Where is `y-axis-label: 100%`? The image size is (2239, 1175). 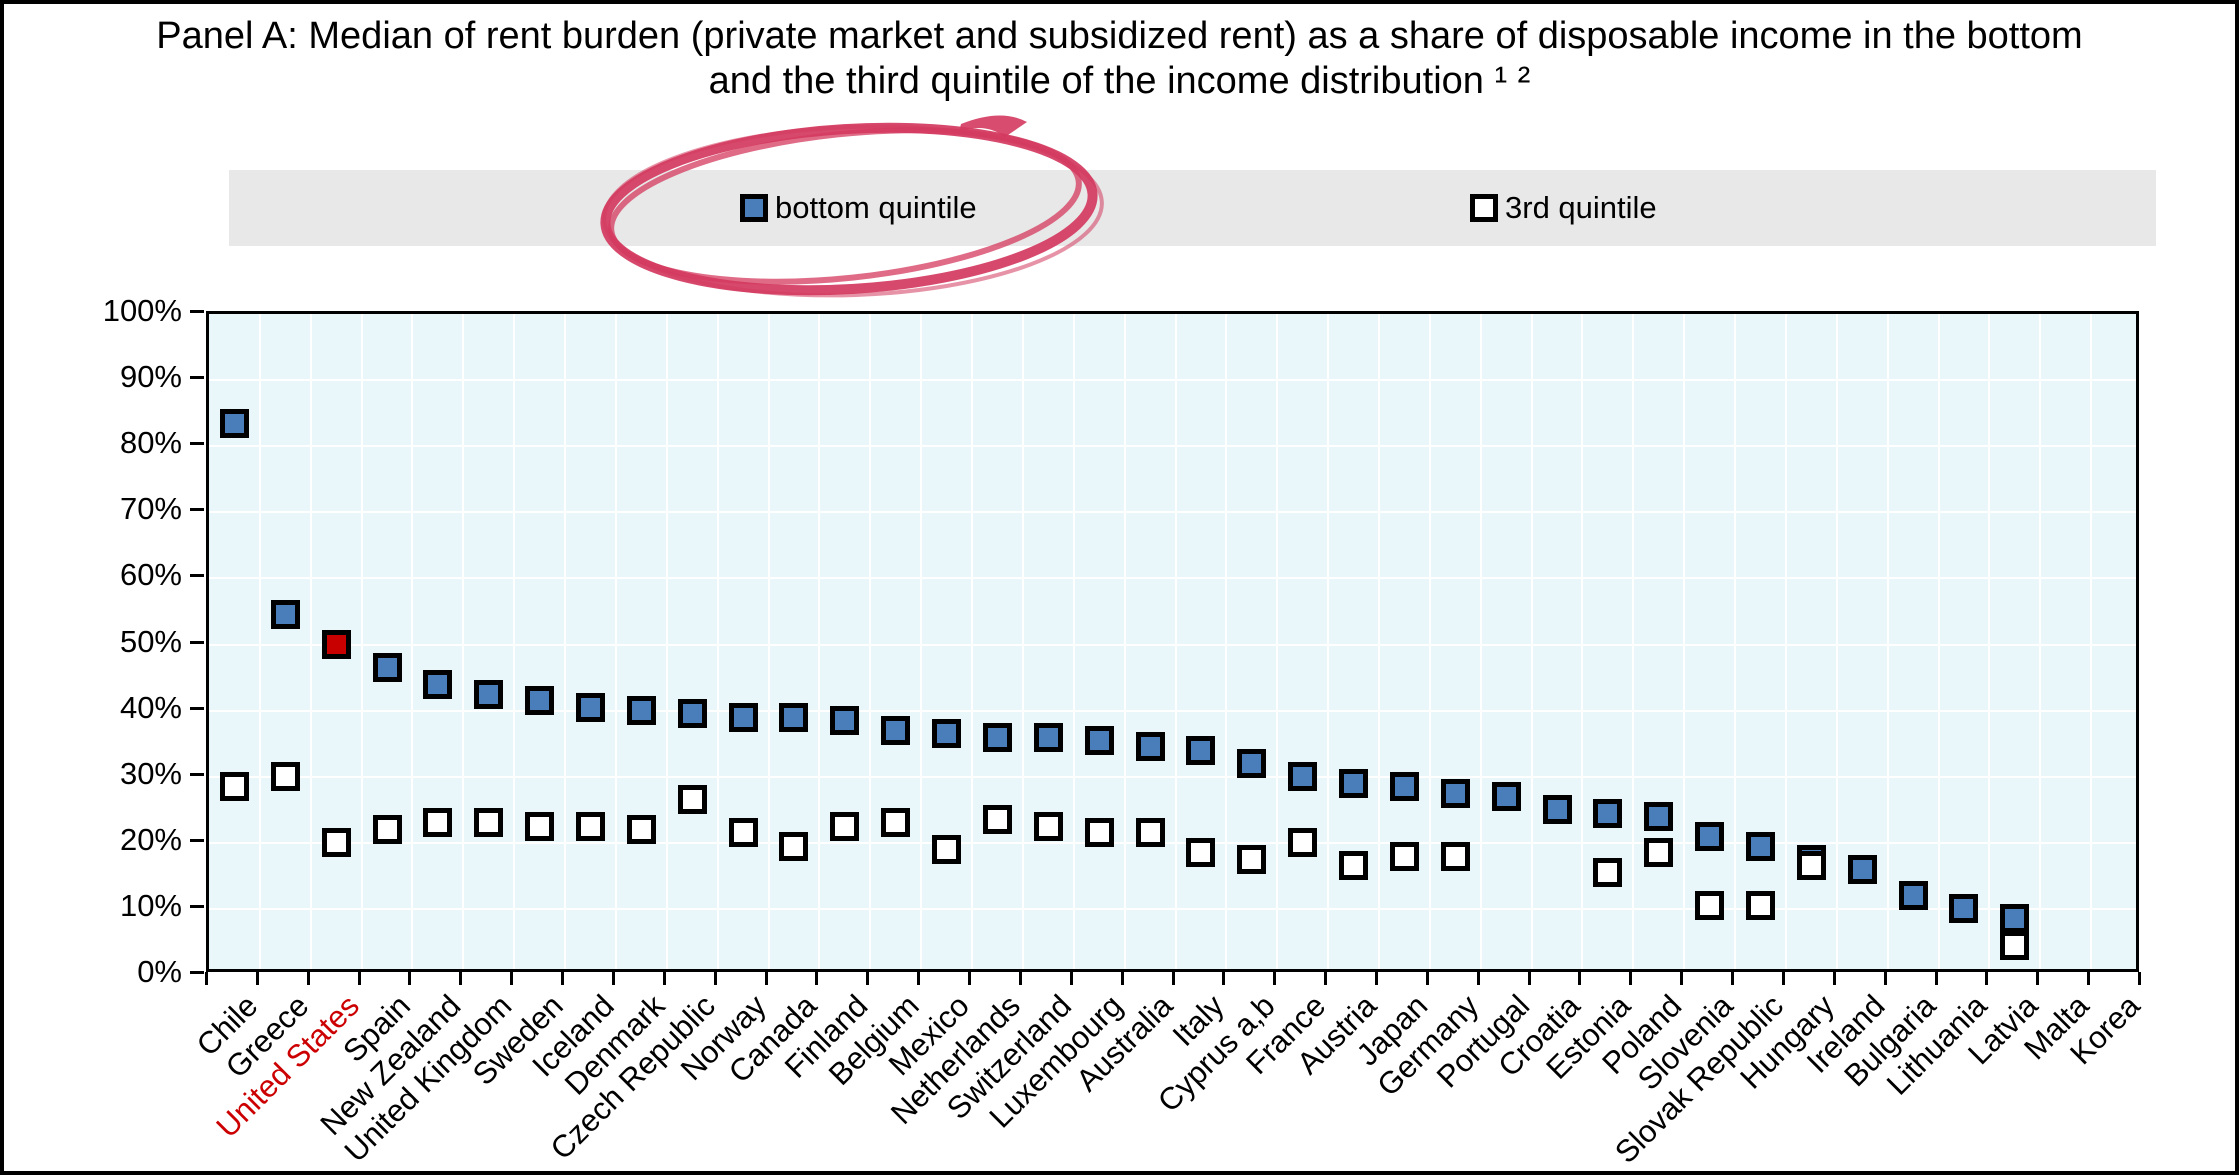 y-axis-label: 100% is located at coordinates (142, 310).